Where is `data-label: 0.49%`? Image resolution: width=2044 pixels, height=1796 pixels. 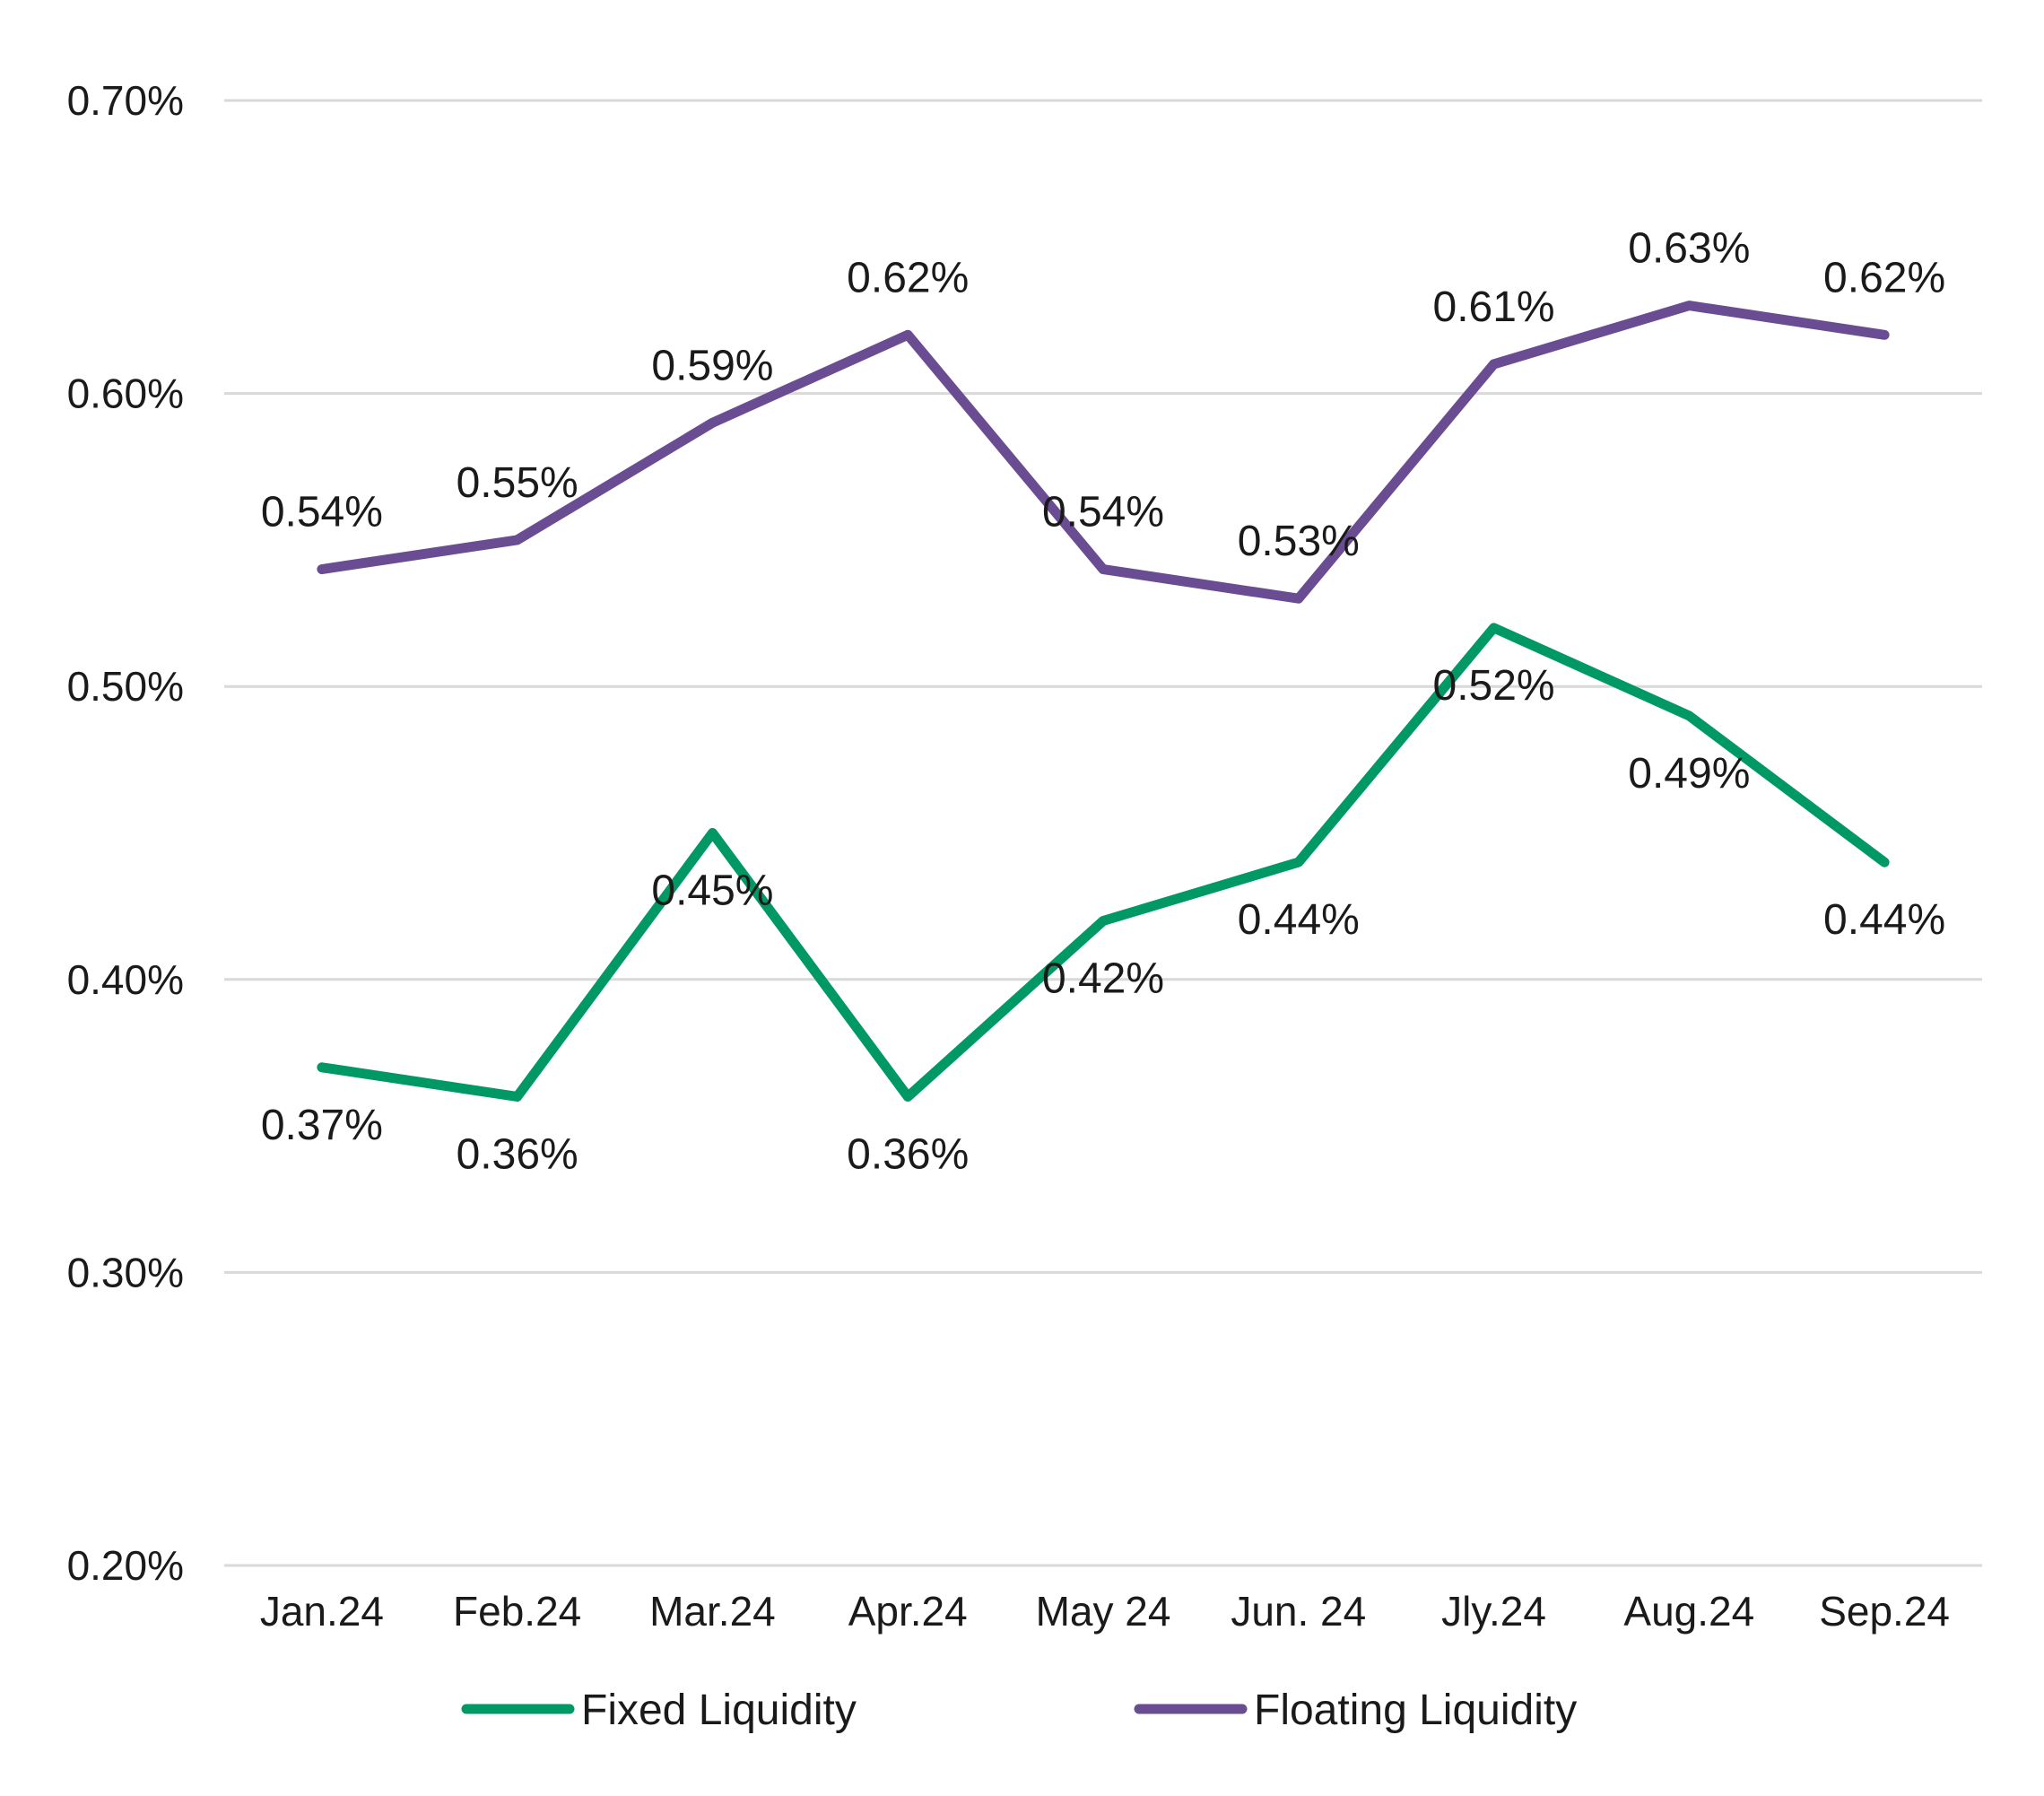
data-label: 0.49% is located at coordinates (1689, 774).